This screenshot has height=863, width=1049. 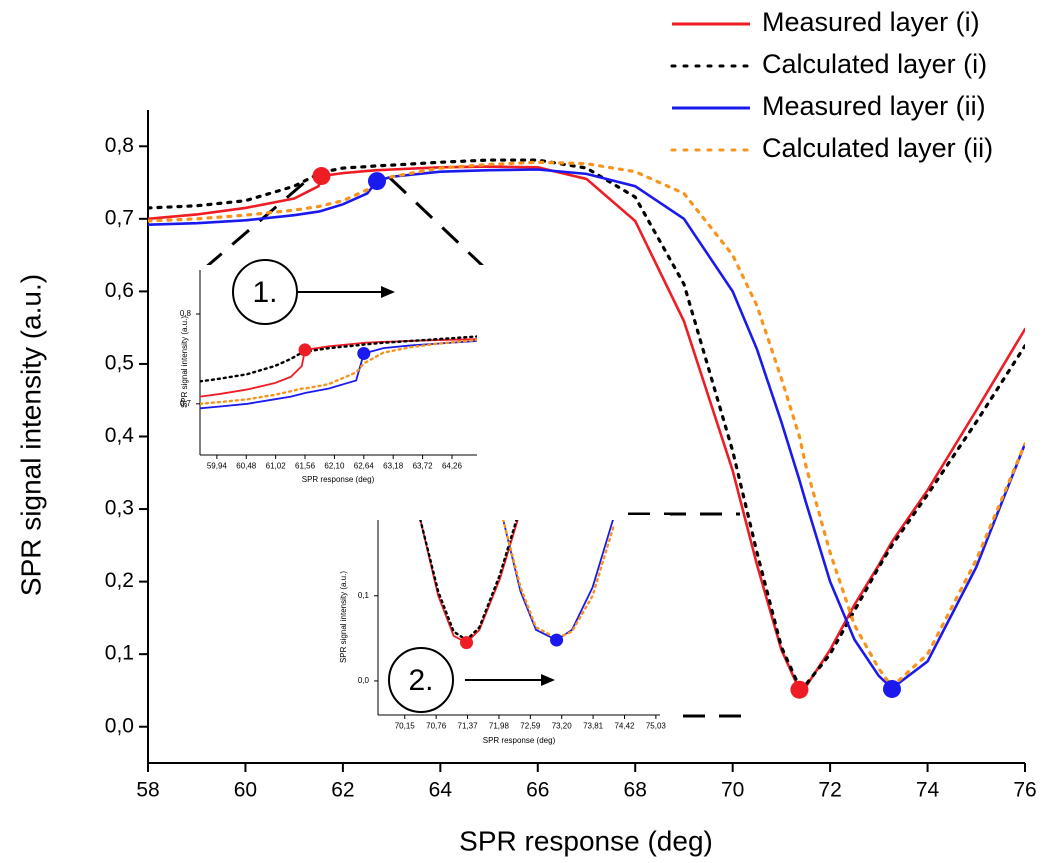 I want to click on inset-label: 1., so click(x=264, y=292).